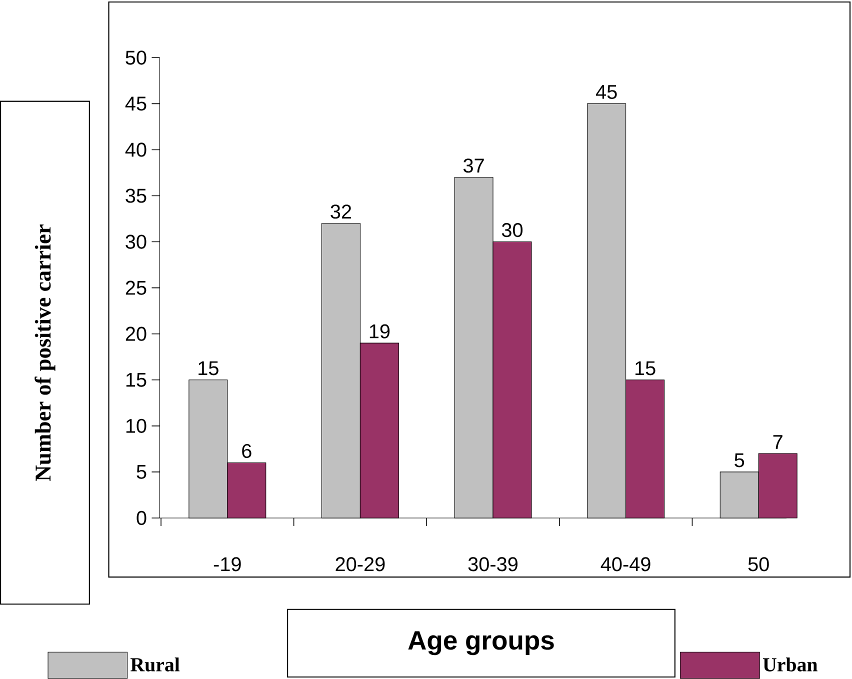 This screenshot has width=852, height=679. What do you see at coordinates (473, 165) in the screenshot?
I see `data-label: 37` at bounding box center [473, 165].